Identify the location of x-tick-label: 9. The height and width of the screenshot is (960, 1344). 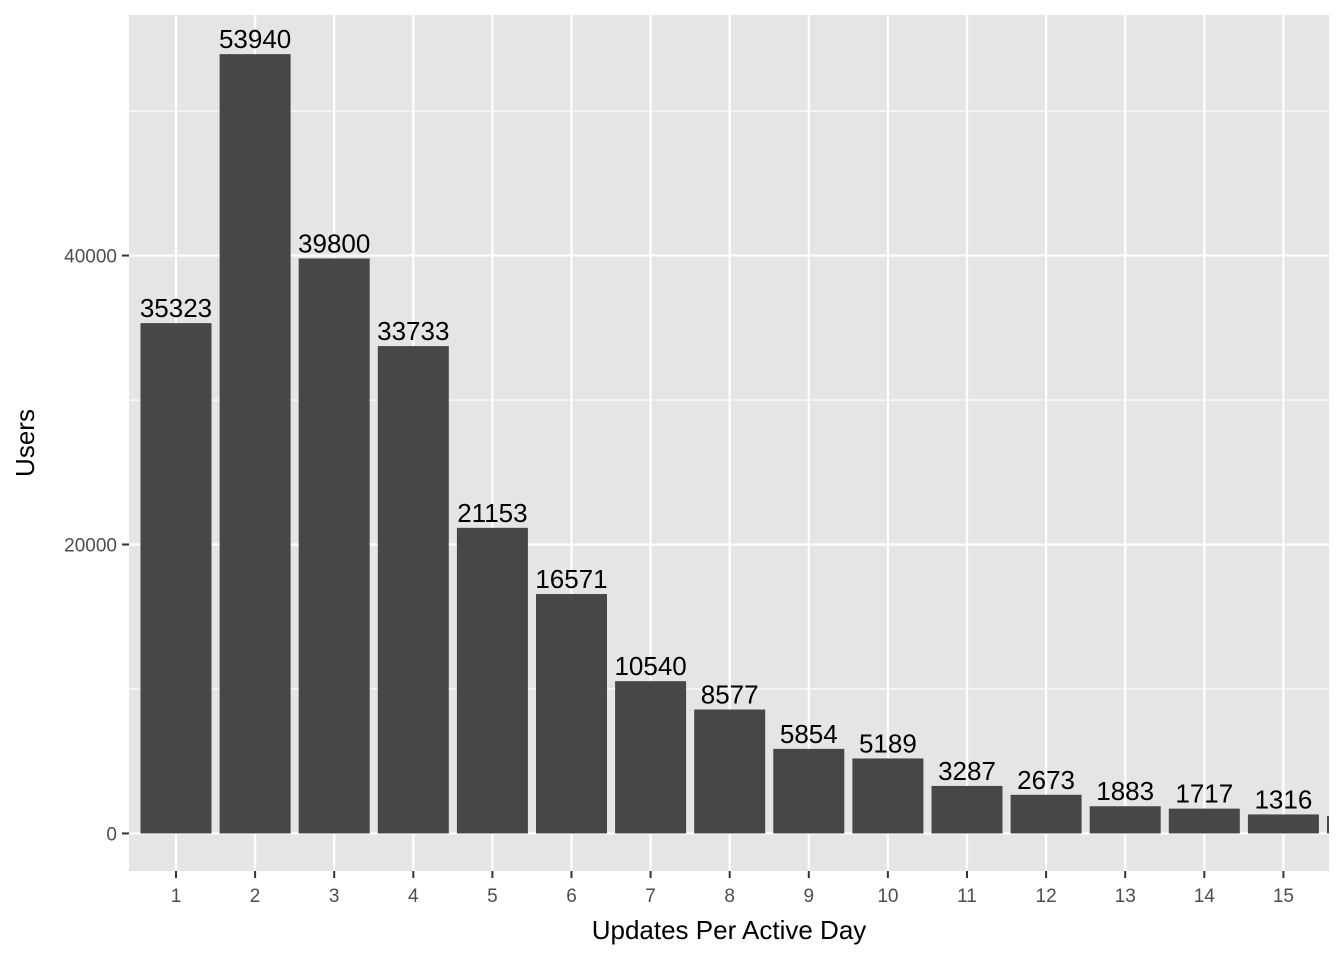
(809, 896).